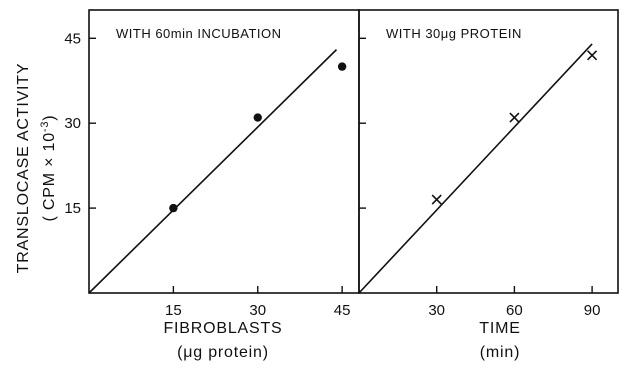 Image resolution: width=629 pixels, height=369 pixels. Describe the element at coordinates (23, 168) in the screenshot. I see `y-axis-label-line1: TRANSLOCASE ACTIVITY` at that location.